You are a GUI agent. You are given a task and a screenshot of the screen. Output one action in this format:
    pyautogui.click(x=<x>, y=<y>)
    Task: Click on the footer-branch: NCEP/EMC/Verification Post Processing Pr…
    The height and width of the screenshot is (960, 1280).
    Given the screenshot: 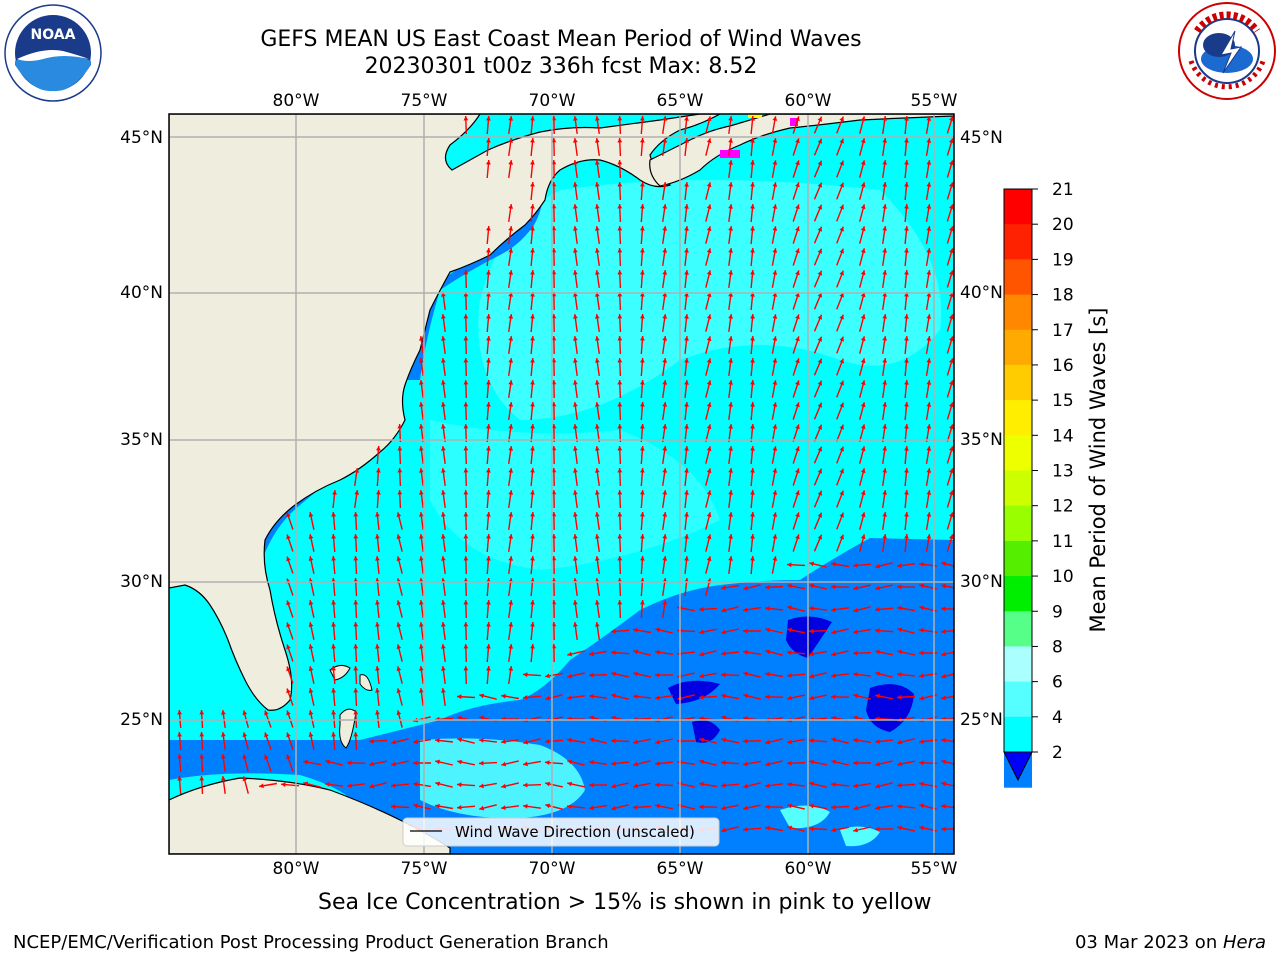 What is the action you would take?
    pyautogui.click(x=311, y=942)
    